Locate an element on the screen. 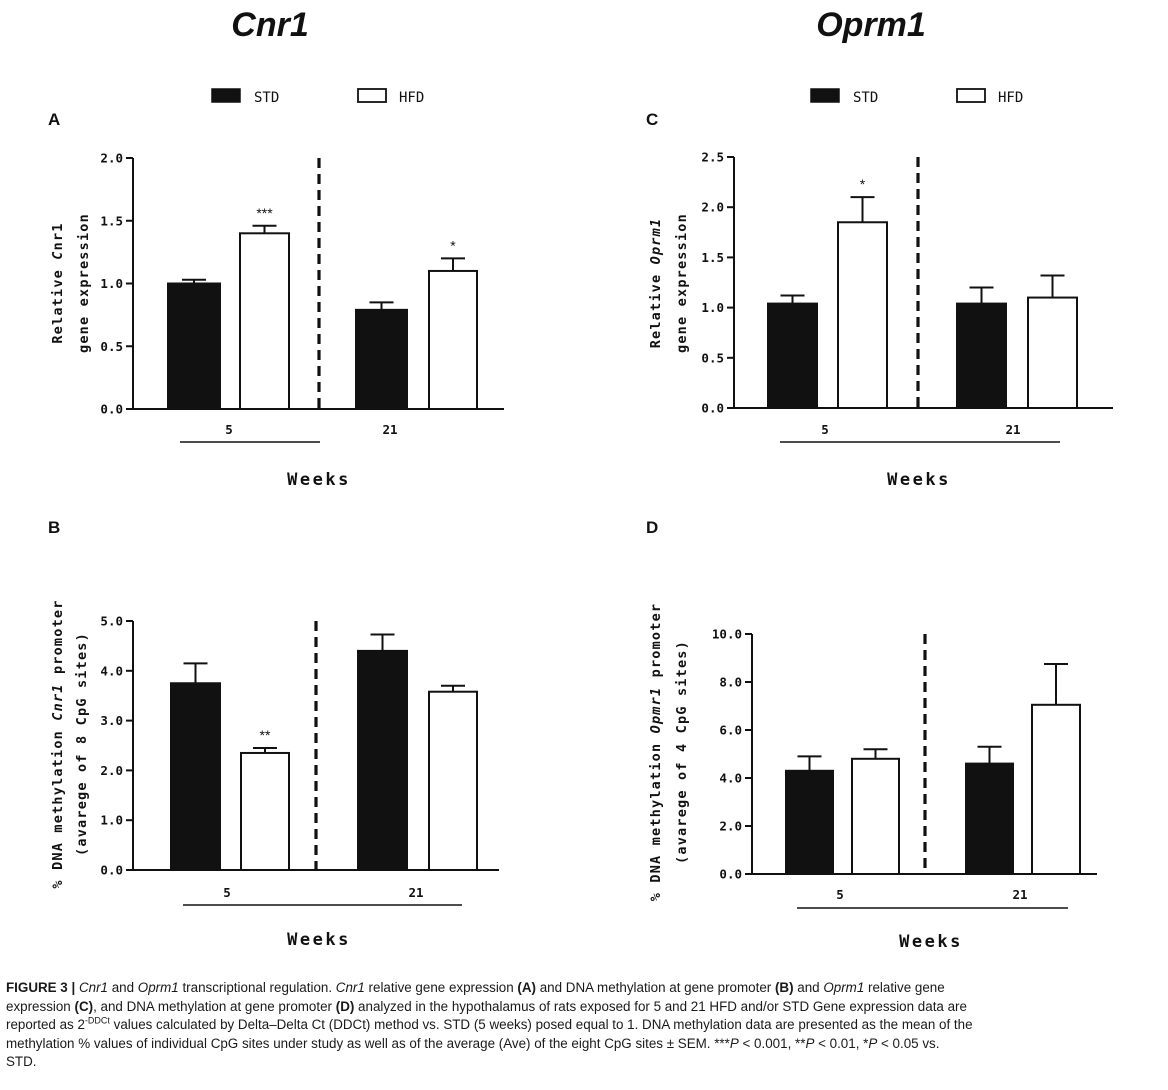 The width and height of the screenshot is (1168, 1090). y-axis-title: (avarege of 8 CpG sites) is located at coordinates (82, 744).